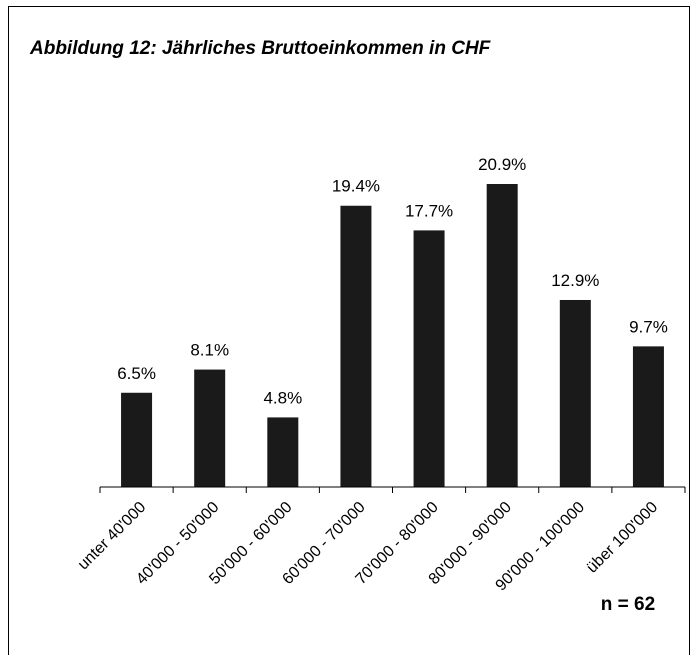  Describe the element at coordinates (356, 186) in the screenshot. I see `value-label: 19.4%` at that location.